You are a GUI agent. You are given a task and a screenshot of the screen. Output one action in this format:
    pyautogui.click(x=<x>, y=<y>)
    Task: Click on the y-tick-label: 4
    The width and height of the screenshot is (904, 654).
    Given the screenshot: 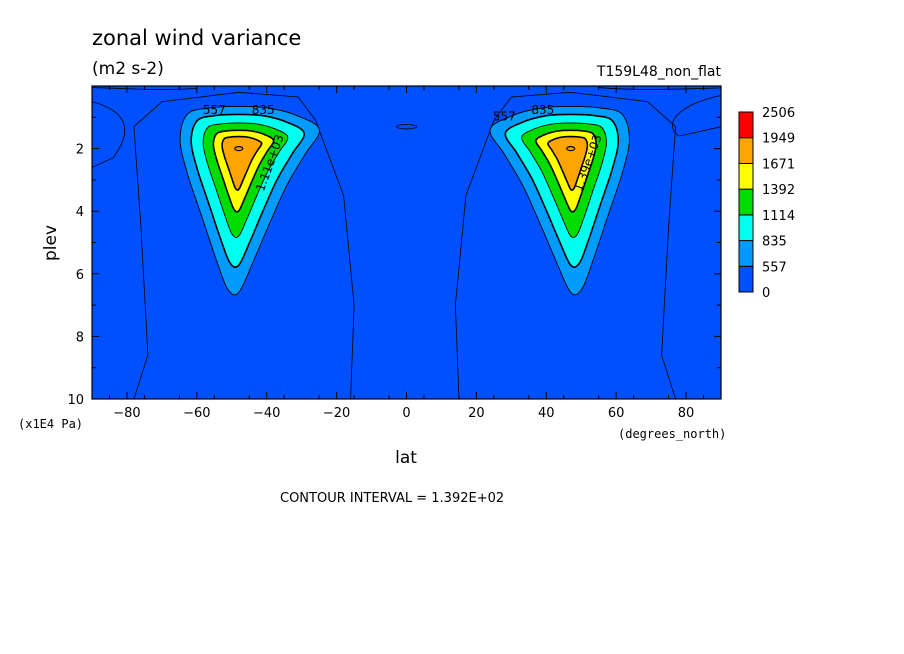 What is the action you would take?
    pyautogui.click(x=80, y=212)
    